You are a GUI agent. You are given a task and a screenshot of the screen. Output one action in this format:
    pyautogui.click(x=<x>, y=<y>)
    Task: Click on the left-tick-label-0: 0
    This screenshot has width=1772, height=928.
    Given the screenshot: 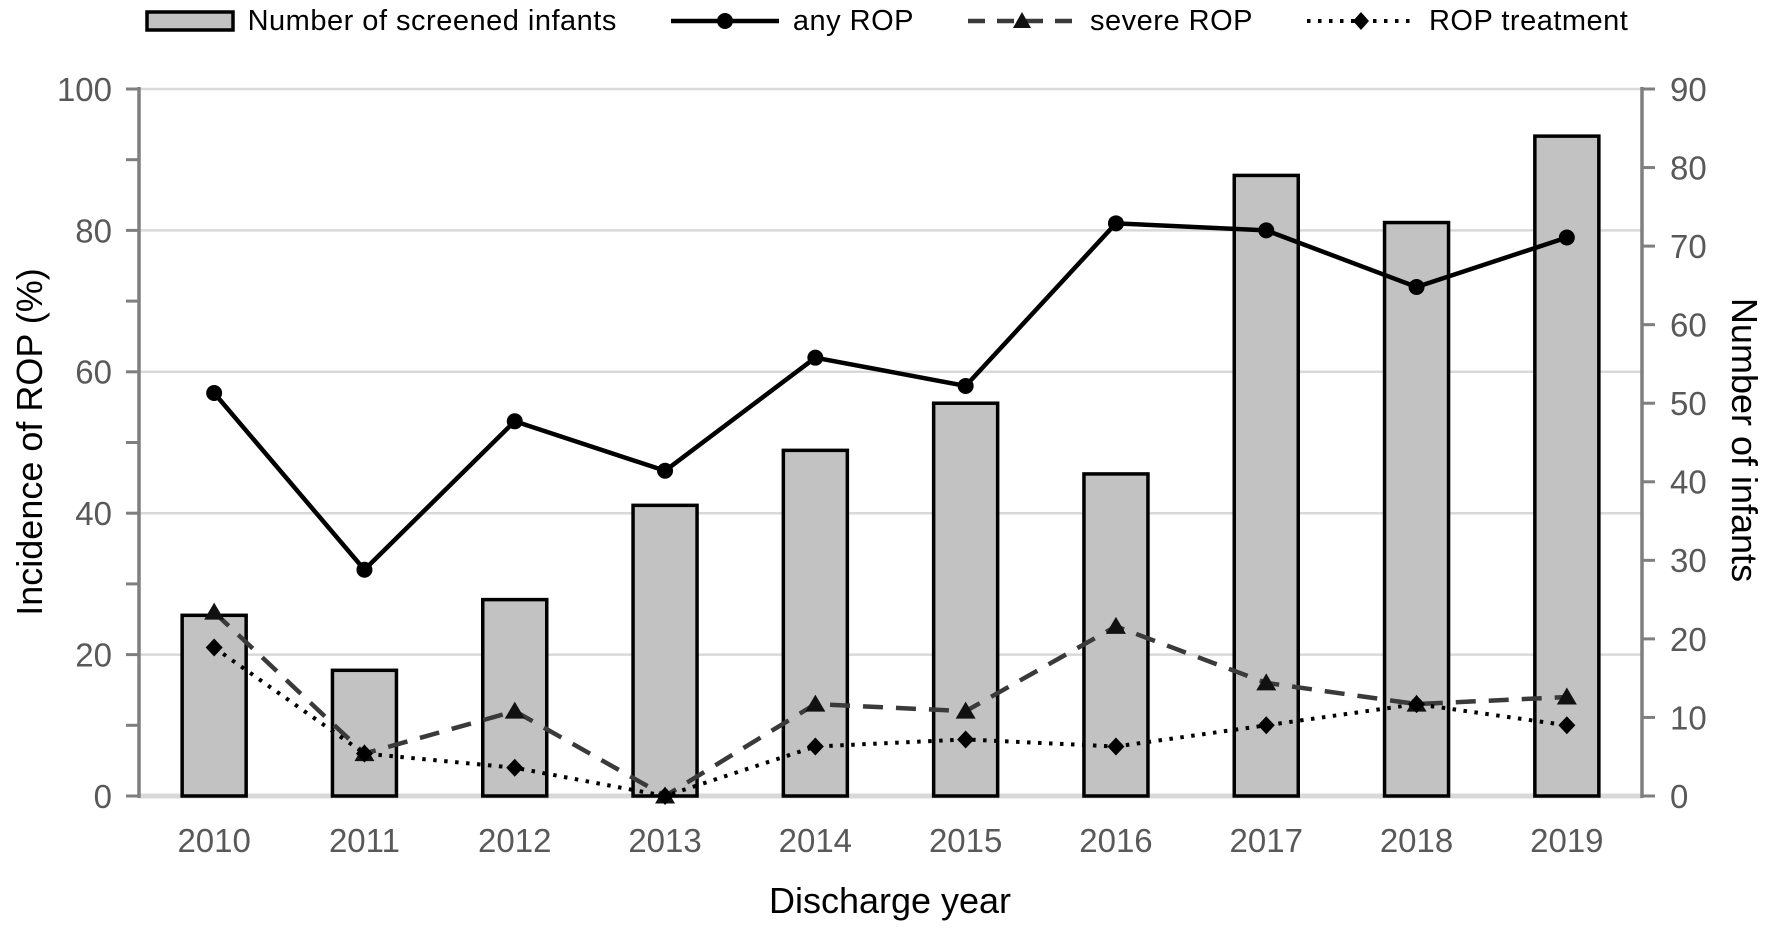 What is the action you would take?
    pyautogui.click(x=103, y=796)
    